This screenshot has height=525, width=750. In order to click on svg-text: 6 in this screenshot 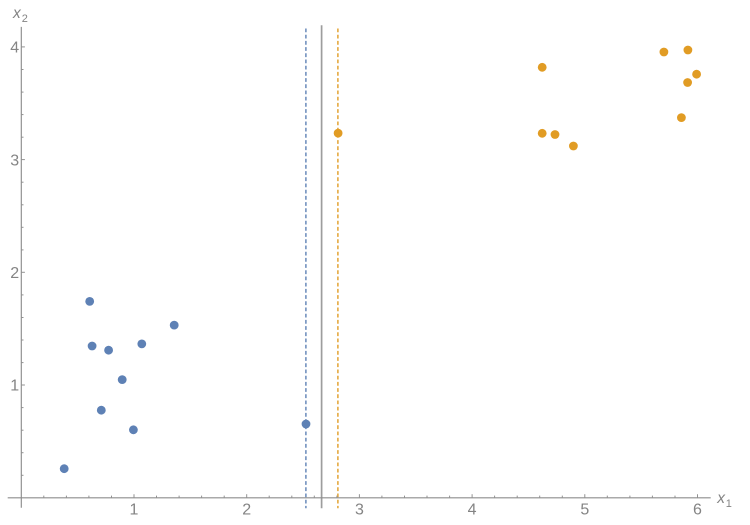, I will do `click(697, 510)`.